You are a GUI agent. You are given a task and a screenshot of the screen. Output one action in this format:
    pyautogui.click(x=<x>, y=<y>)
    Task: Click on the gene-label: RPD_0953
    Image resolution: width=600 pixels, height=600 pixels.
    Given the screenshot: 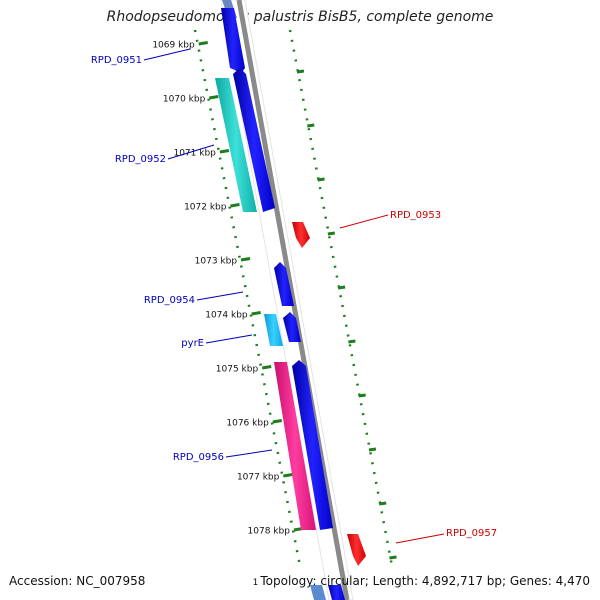 What is the action you would take?
    pyautogui.click(x=415, y=215)
    